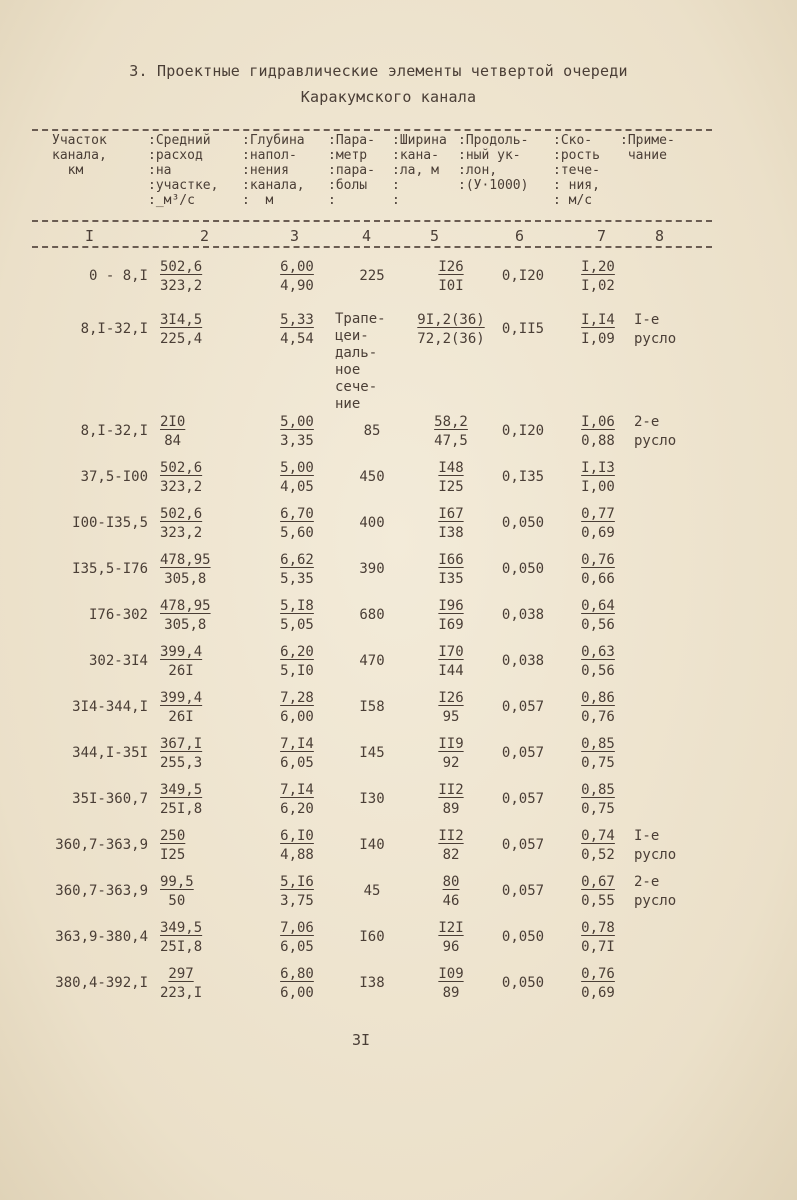 The height and width of the screenshot is (1200, 797). I want to click on parabola-parameter: 85, so click(372, 431).